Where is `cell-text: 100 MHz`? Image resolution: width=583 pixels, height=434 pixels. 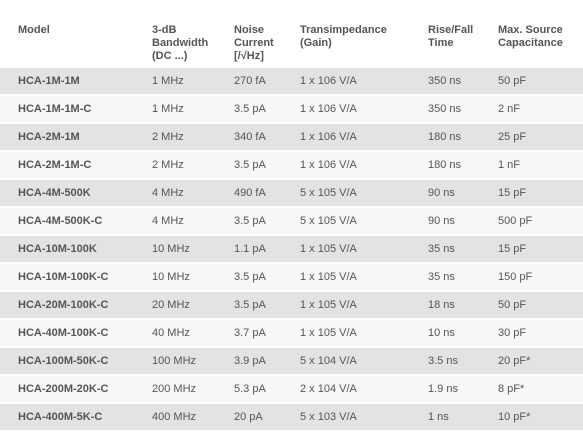
cell-text: 100 MHz is located at coordinates (174, 361).